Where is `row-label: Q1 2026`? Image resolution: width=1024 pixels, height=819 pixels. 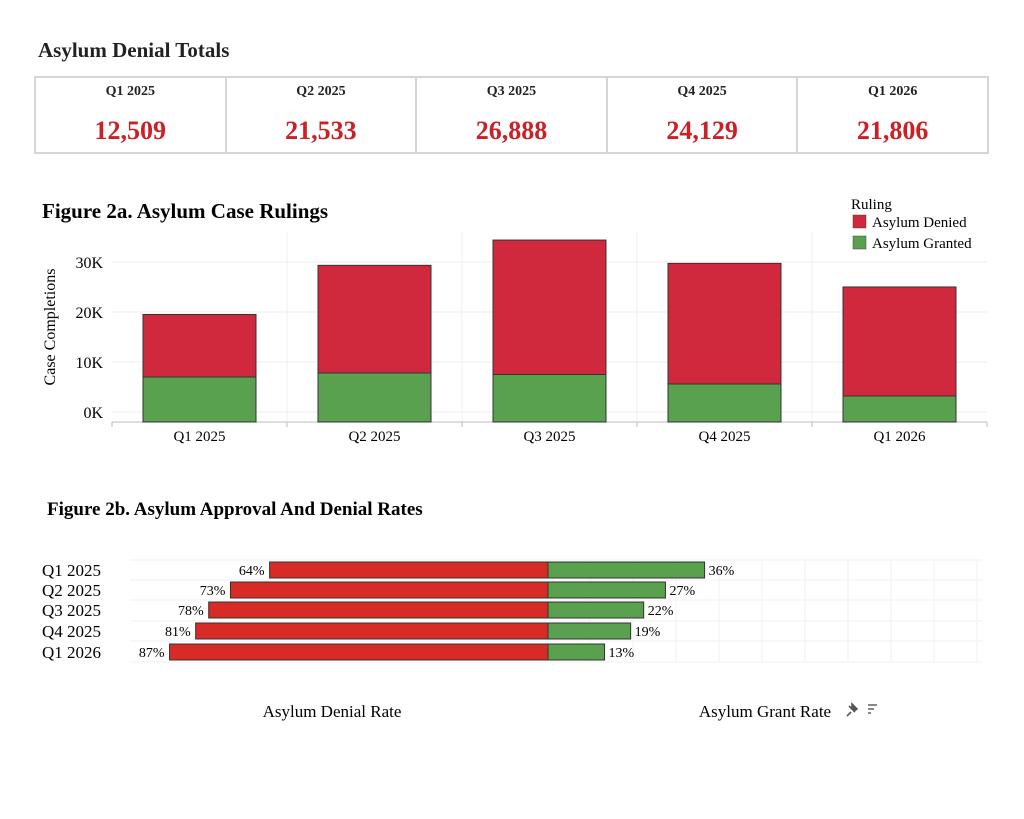
row-label: Q1 2026 is located at coordinates (71, 652).